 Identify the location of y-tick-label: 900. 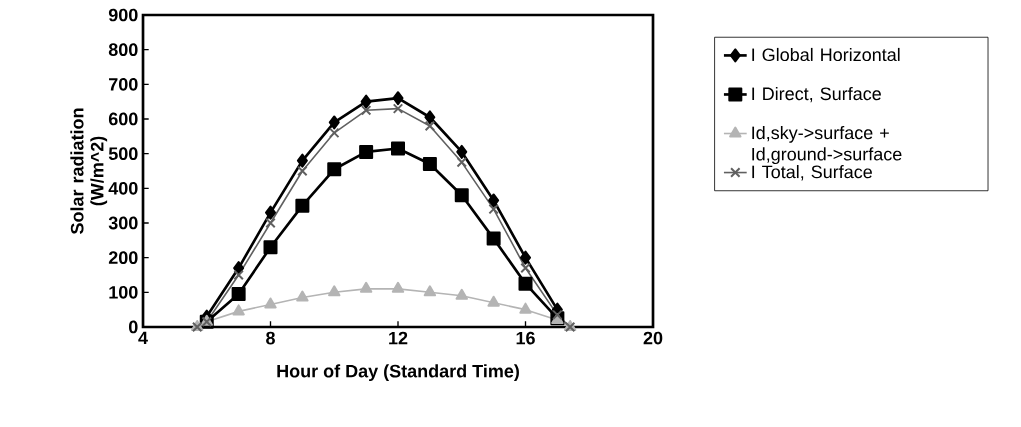
(123, 15).